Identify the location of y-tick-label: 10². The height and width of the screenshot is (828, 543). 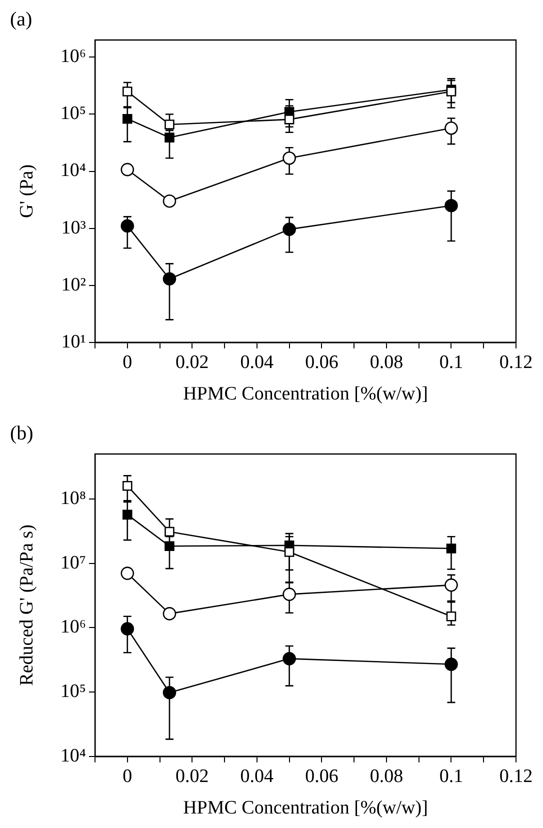
(73, 285).